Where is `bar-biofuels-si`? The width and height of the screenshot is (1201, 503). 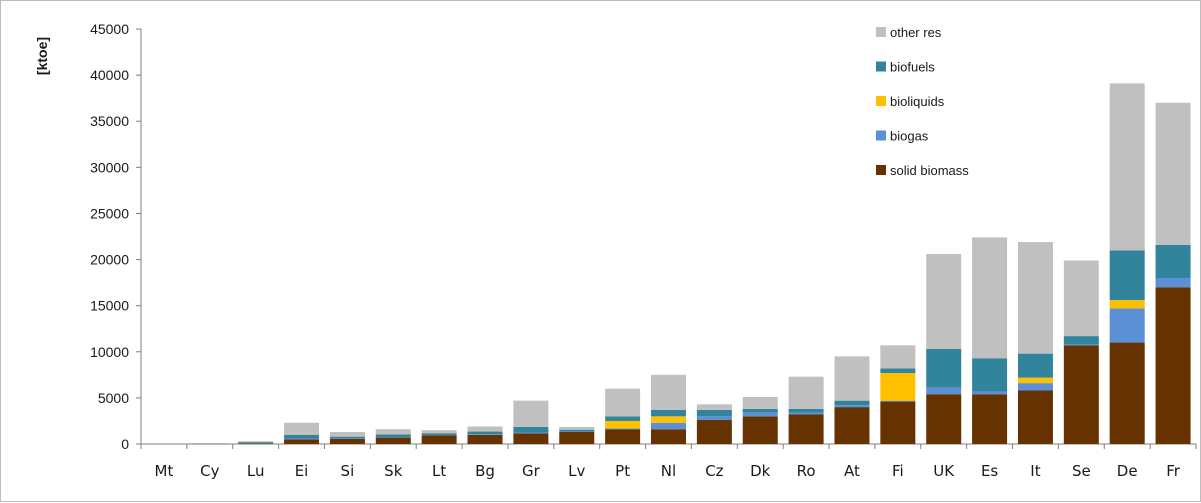 bar-biofuels-si is located at coordinates (347, 438).